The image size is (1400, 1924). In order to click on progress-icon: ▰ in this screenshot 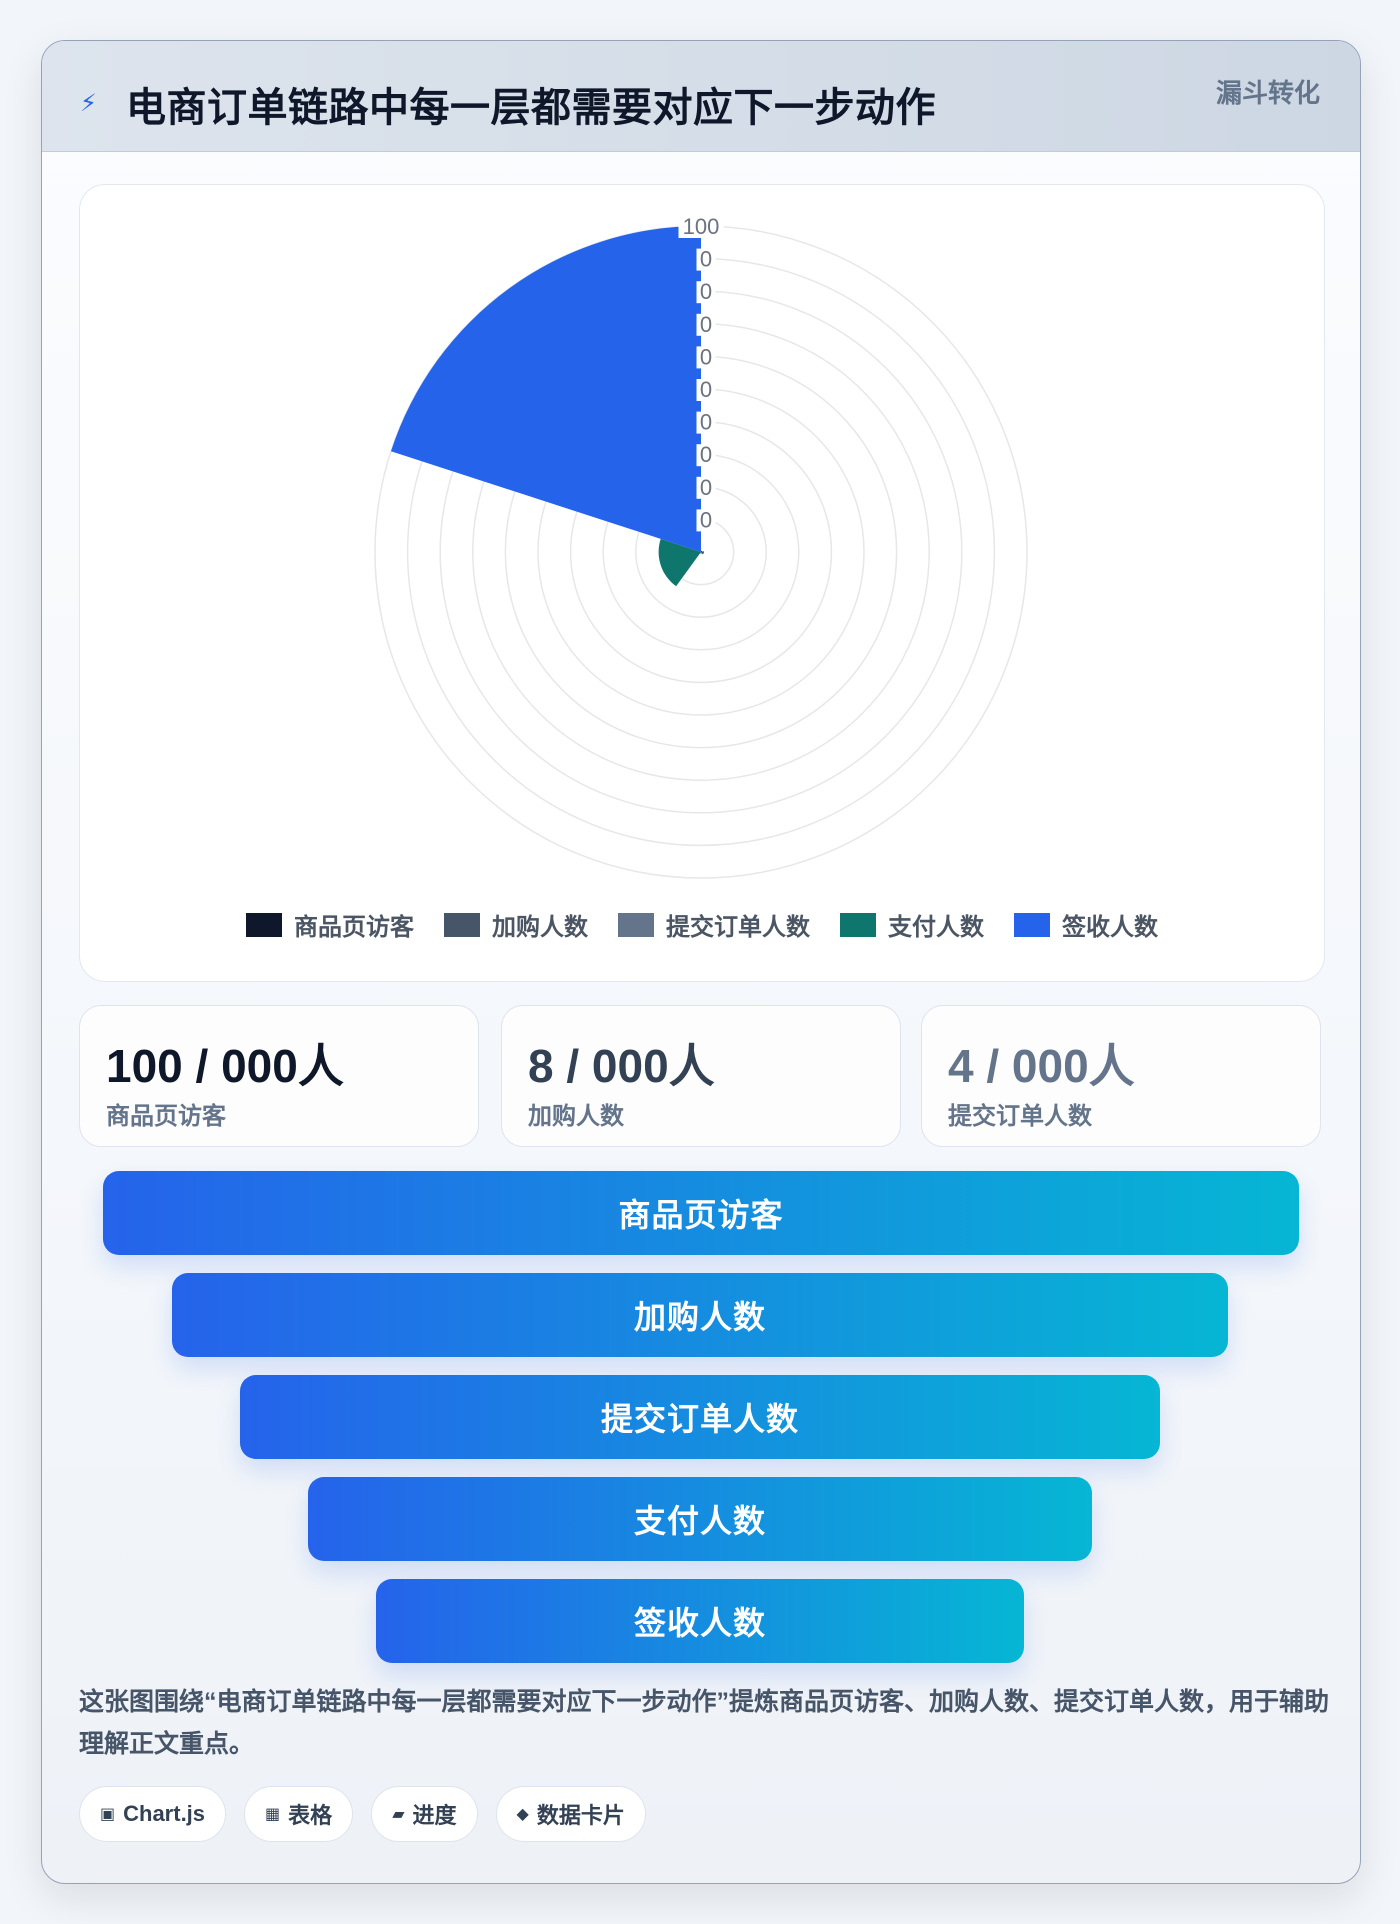, I will do `click(398, 1814)`.